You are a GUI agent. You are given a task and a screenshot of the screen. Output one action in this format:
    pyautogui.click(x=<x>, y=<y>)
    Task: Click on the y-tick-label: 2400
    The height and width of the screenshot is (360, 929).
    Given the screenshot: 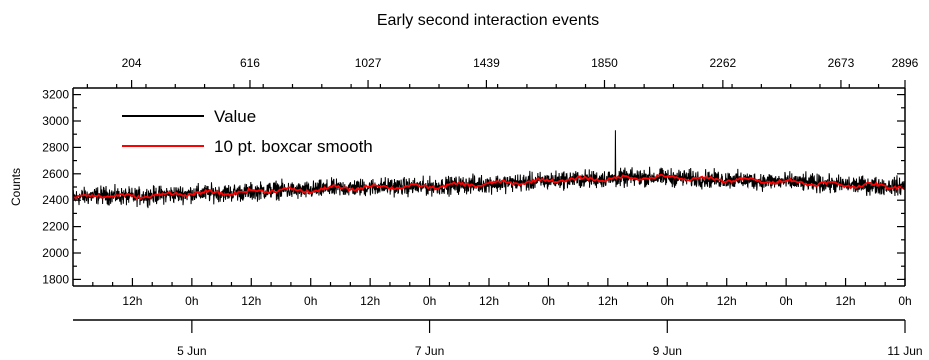 What is the action you would take?
    pyautogui.click(x=55, y=200)
    